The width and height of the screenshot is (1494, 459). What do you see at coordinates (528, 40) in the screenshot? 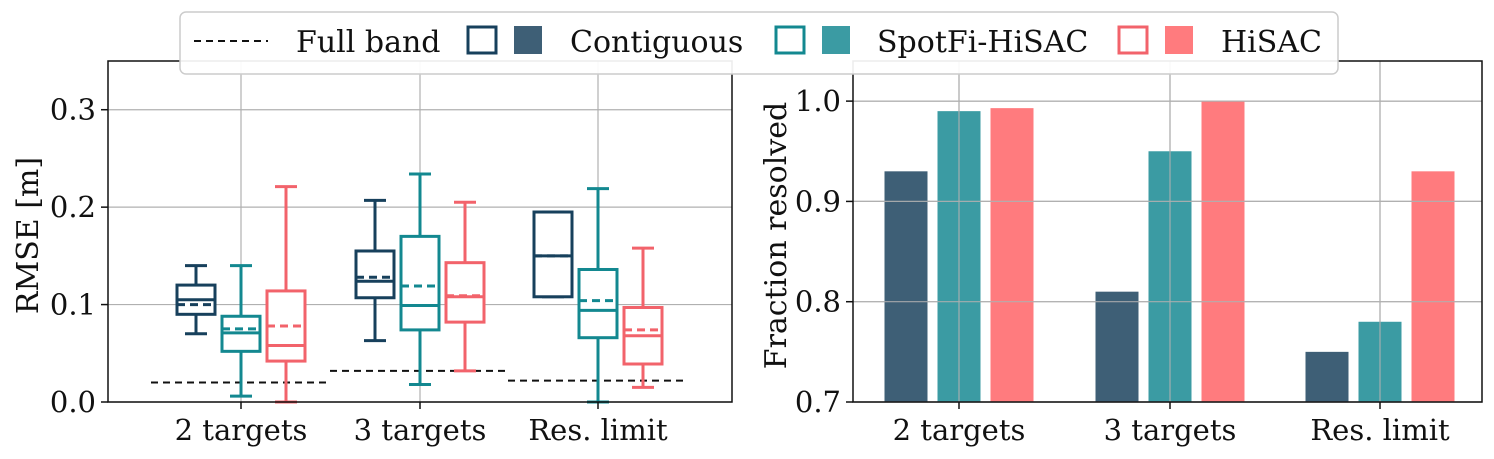
I see `legend-contiguous-filled-swatch` at bounding box center [528, 40].